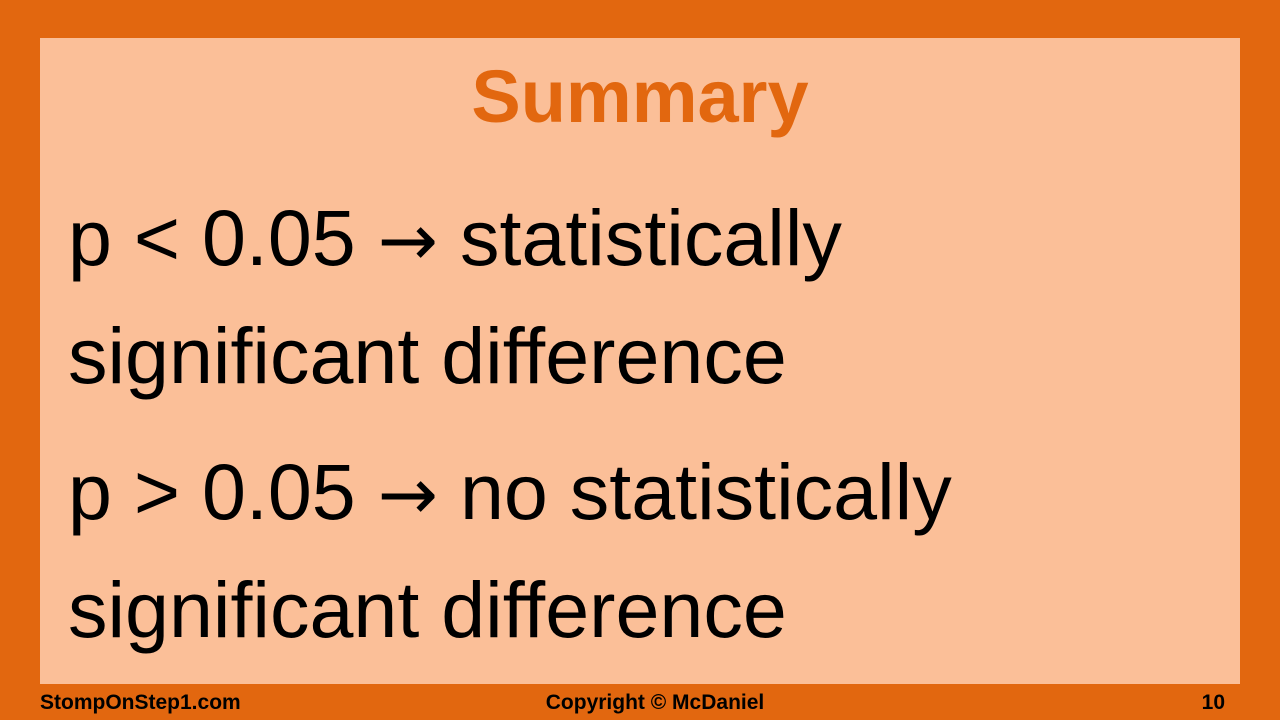 The image size is (1280, 720). Describe the element at coordinates (640, 96) in the screenshot. I see `slide-title: Summary` at that location.